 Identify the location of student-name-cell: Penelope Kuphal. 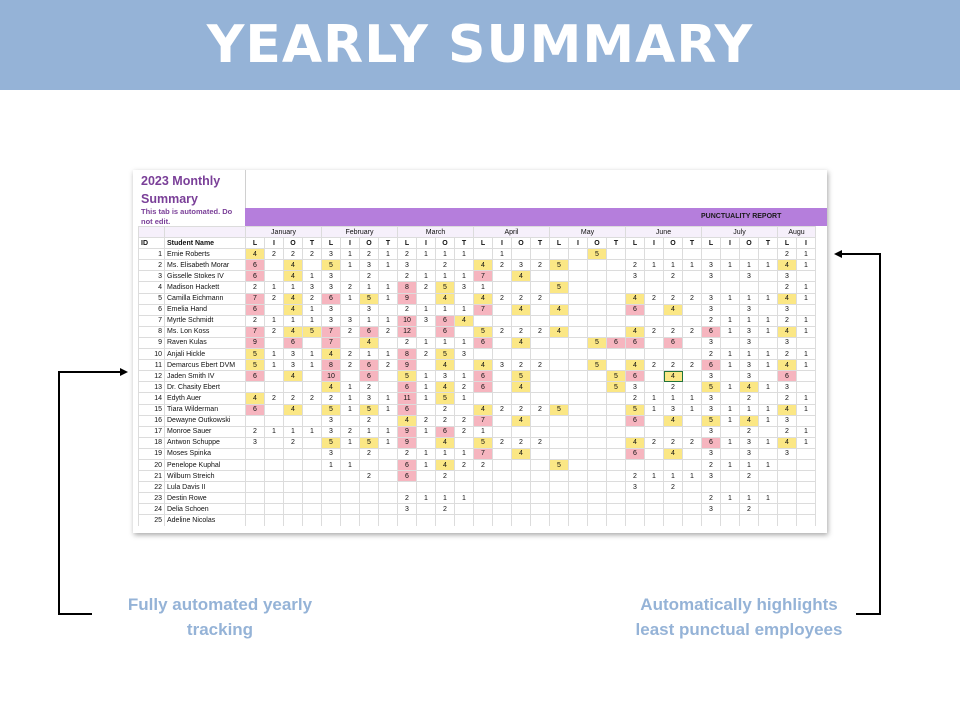
(205, 465).